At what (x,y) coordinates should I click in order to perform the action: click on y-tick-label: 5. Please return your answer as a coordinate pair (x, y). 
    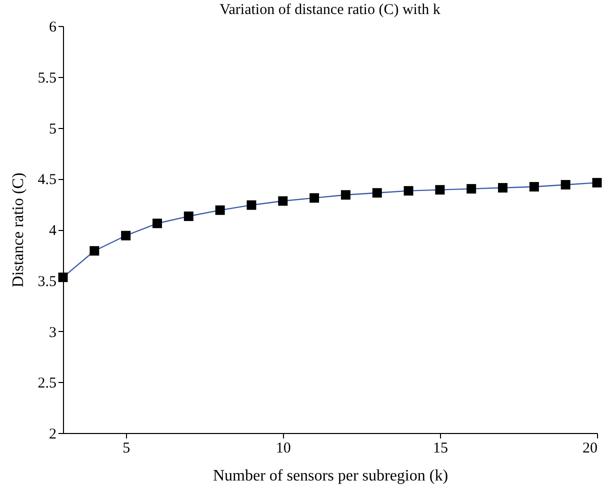
    Looking at the image, I should click on (52, 129).